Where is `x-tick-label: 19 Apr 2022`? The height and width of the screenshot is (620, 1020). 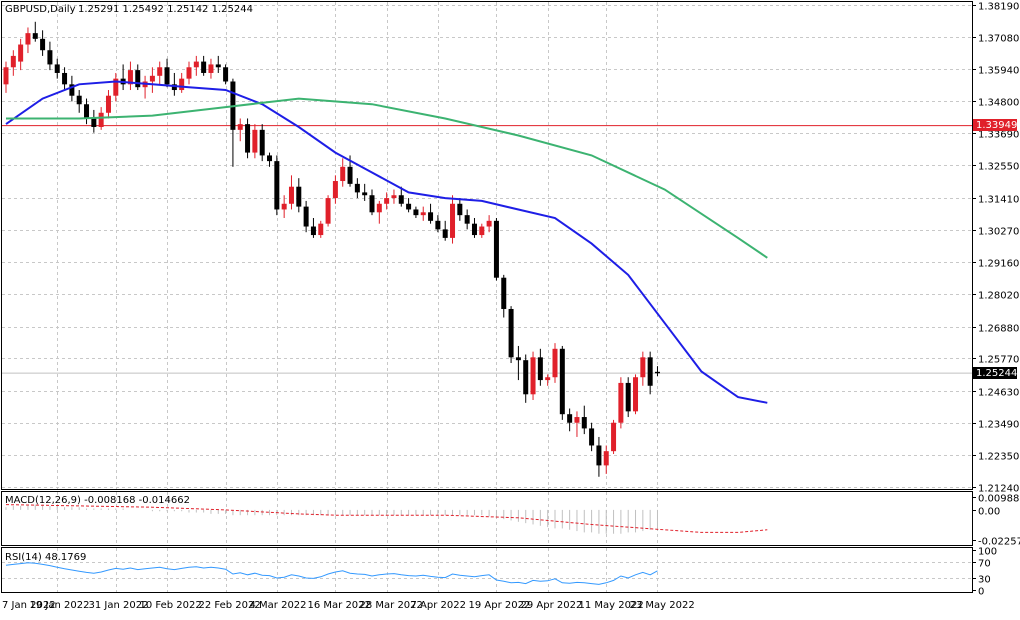 x-tick-label: 19 Apr 2022 is located at coordinates (500, 605).